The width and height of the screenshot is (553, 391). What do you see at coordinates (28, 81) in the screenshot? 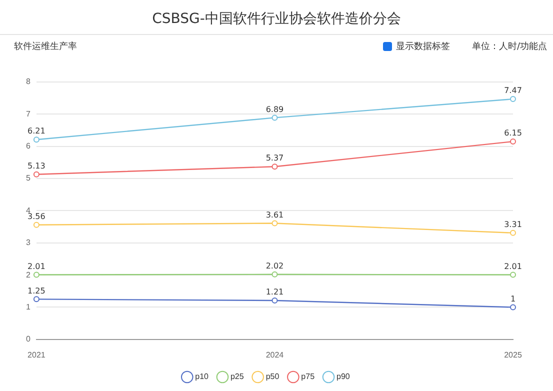
I see `y-tick-label: 8` at bounding box center [28, 81].